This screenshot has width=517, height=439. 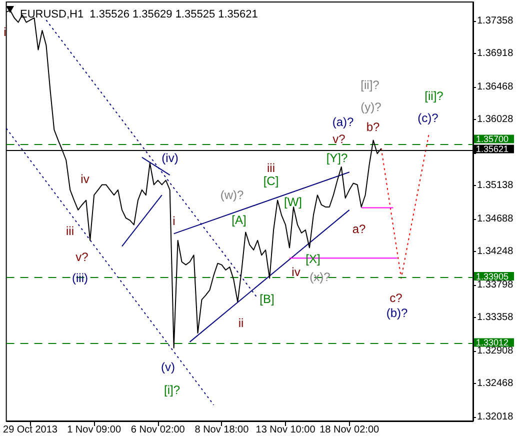 I want to click on x-tick-label: 29 Oct 2013, so click(x=30, y=430).